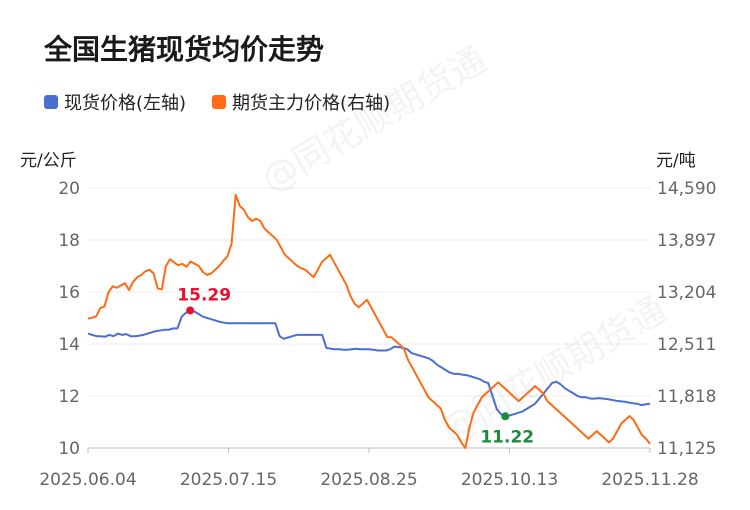  Describe the element at coordinates (204, 295) in the screenshot. I see `annotation-label: 15.29` at that location.